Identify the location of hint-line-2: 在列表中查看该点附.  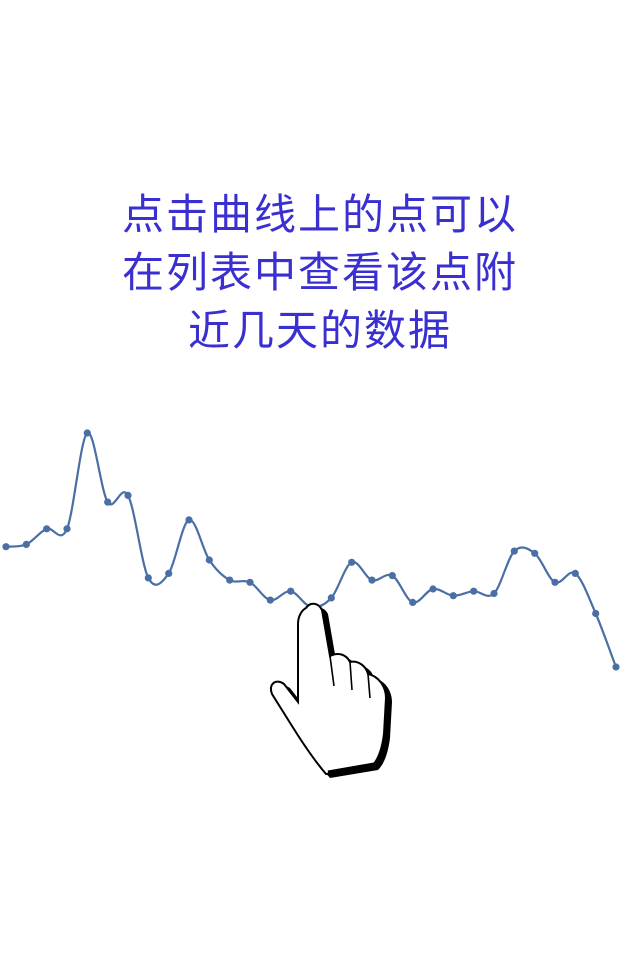
(319, 272).